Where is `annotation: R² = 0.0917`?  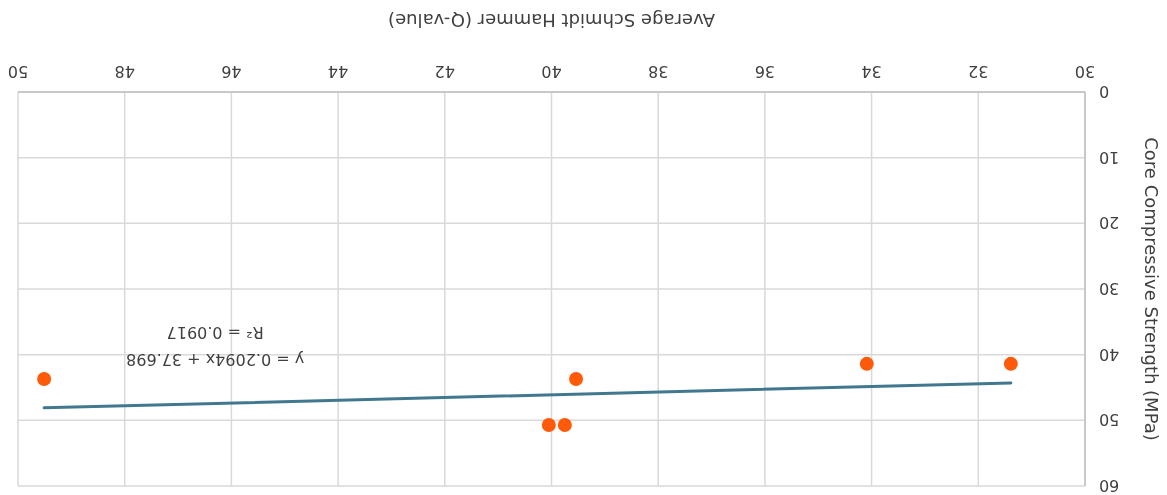 annotation: R² = 0.0917 is located at coordinates (215, 332).